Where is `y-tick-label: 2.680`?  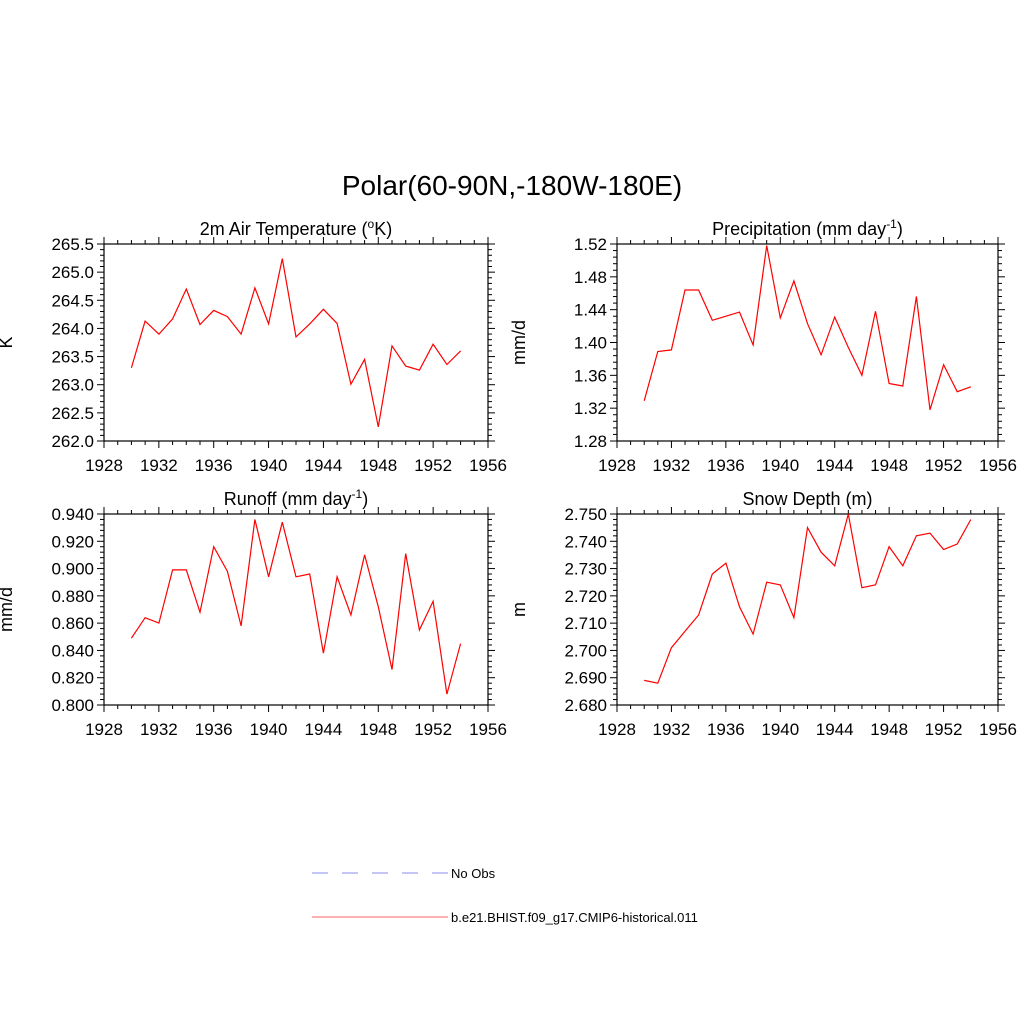 y-tick-label: 2.680 is located at coordinates (585, 705).